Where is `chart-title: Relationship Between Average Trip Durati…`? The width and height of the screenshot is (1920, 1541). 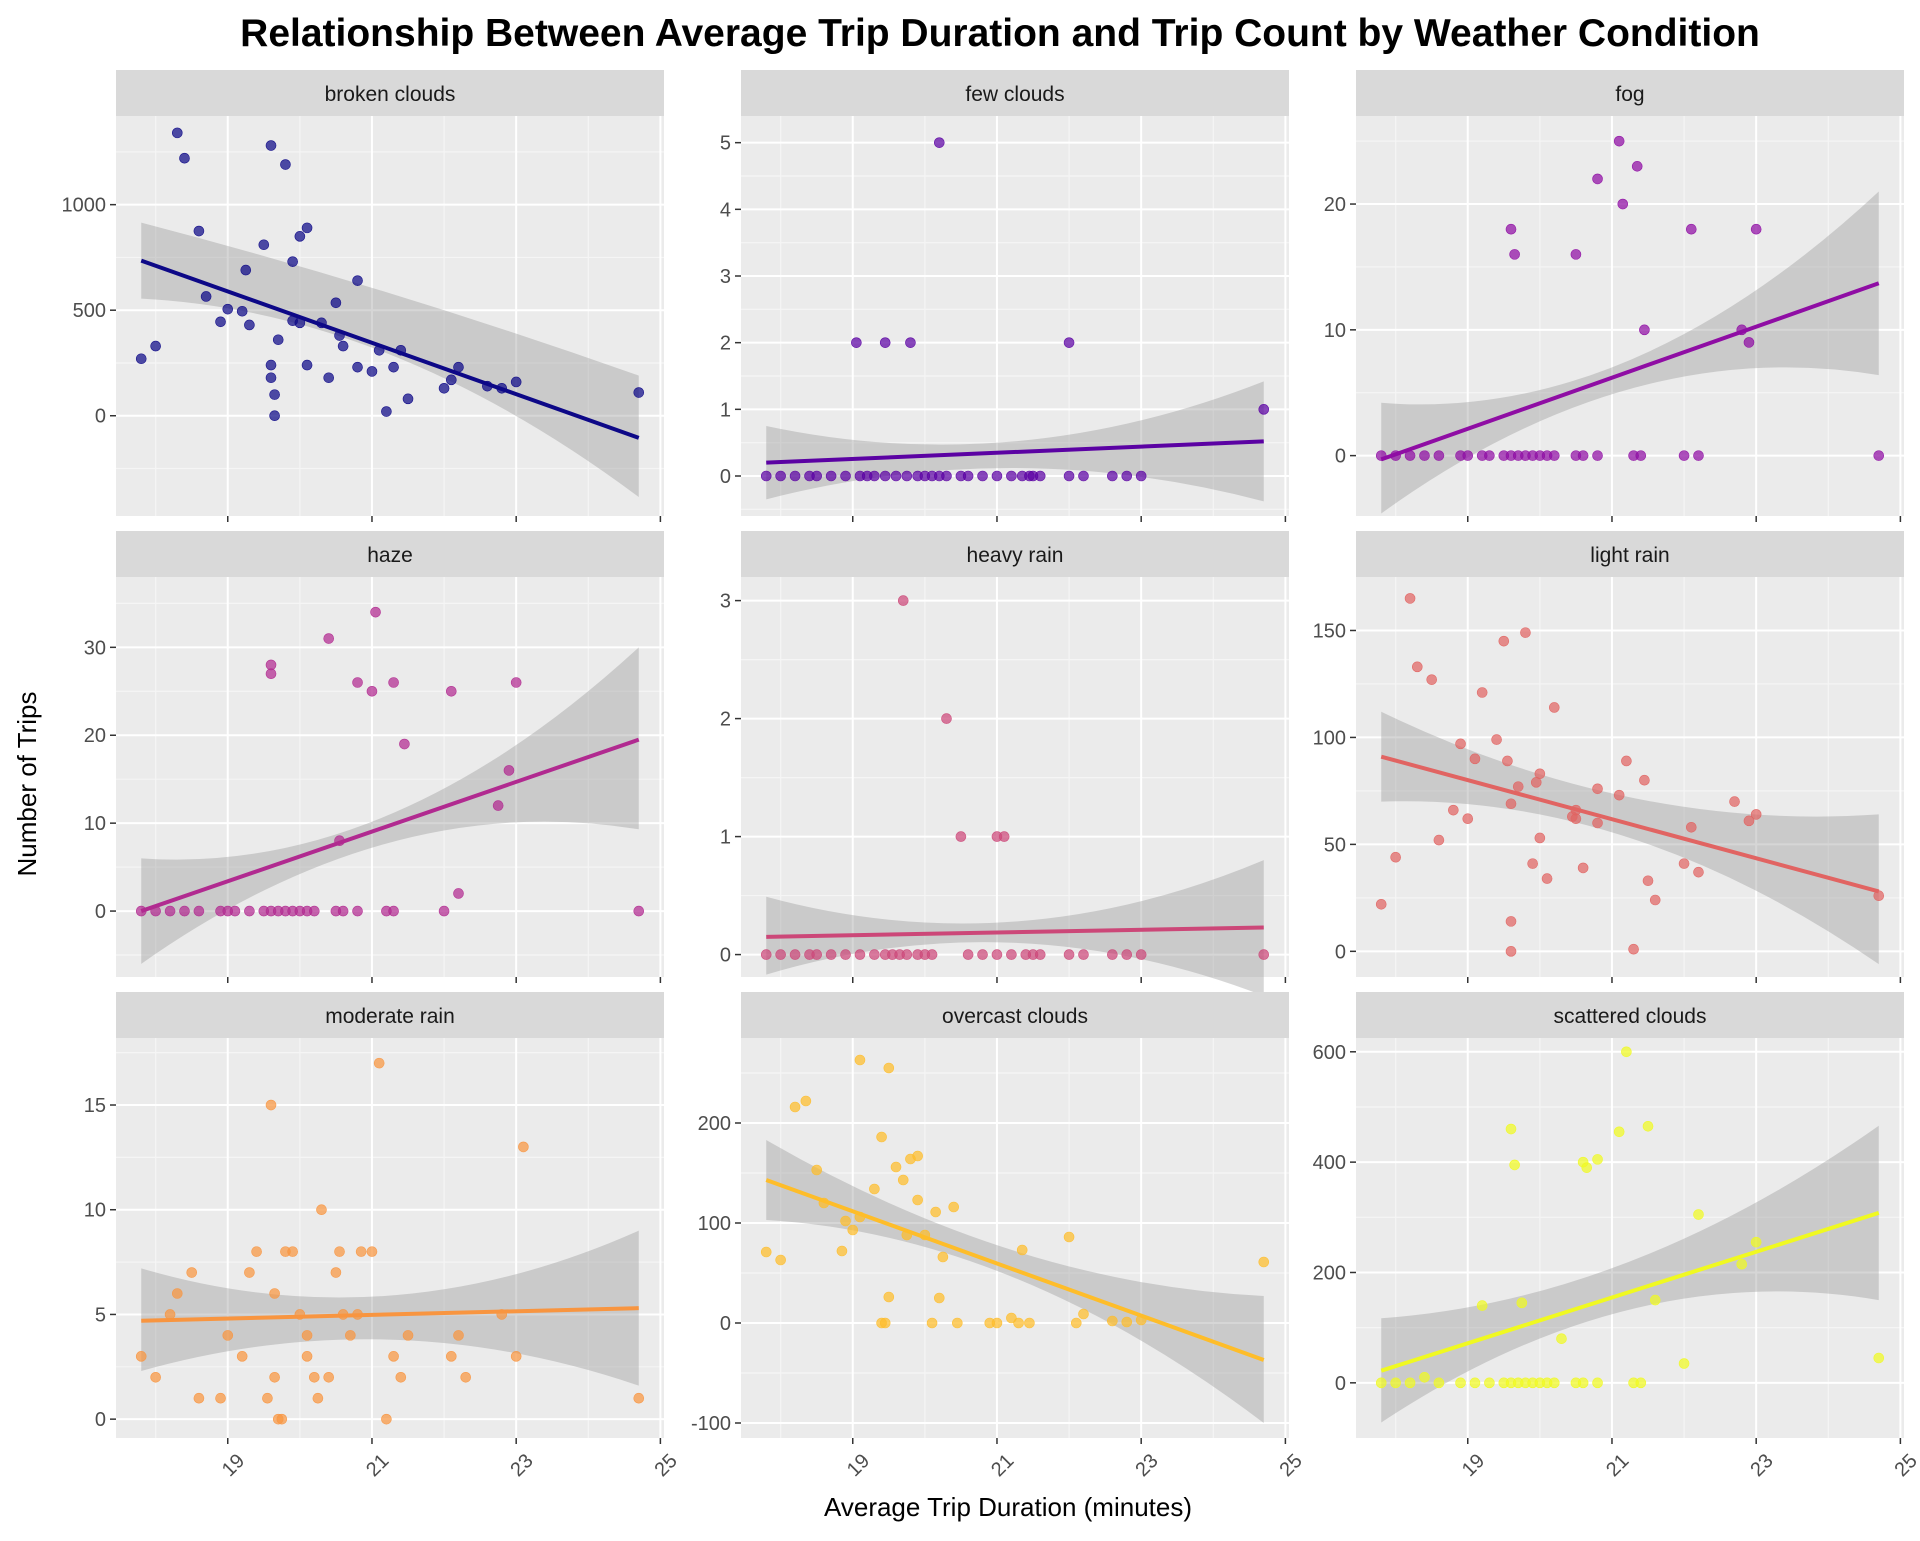
chart-title: Relationship Between Average Trip Durati… is located at coordinates (1000, 33).